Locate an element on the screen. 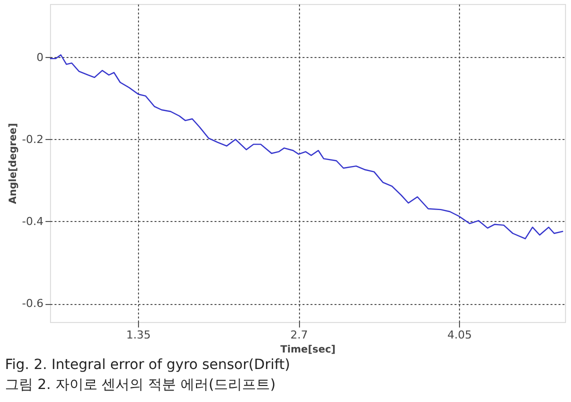  y-axis-title: Angle[degree] is located at coordinates (14, 163).